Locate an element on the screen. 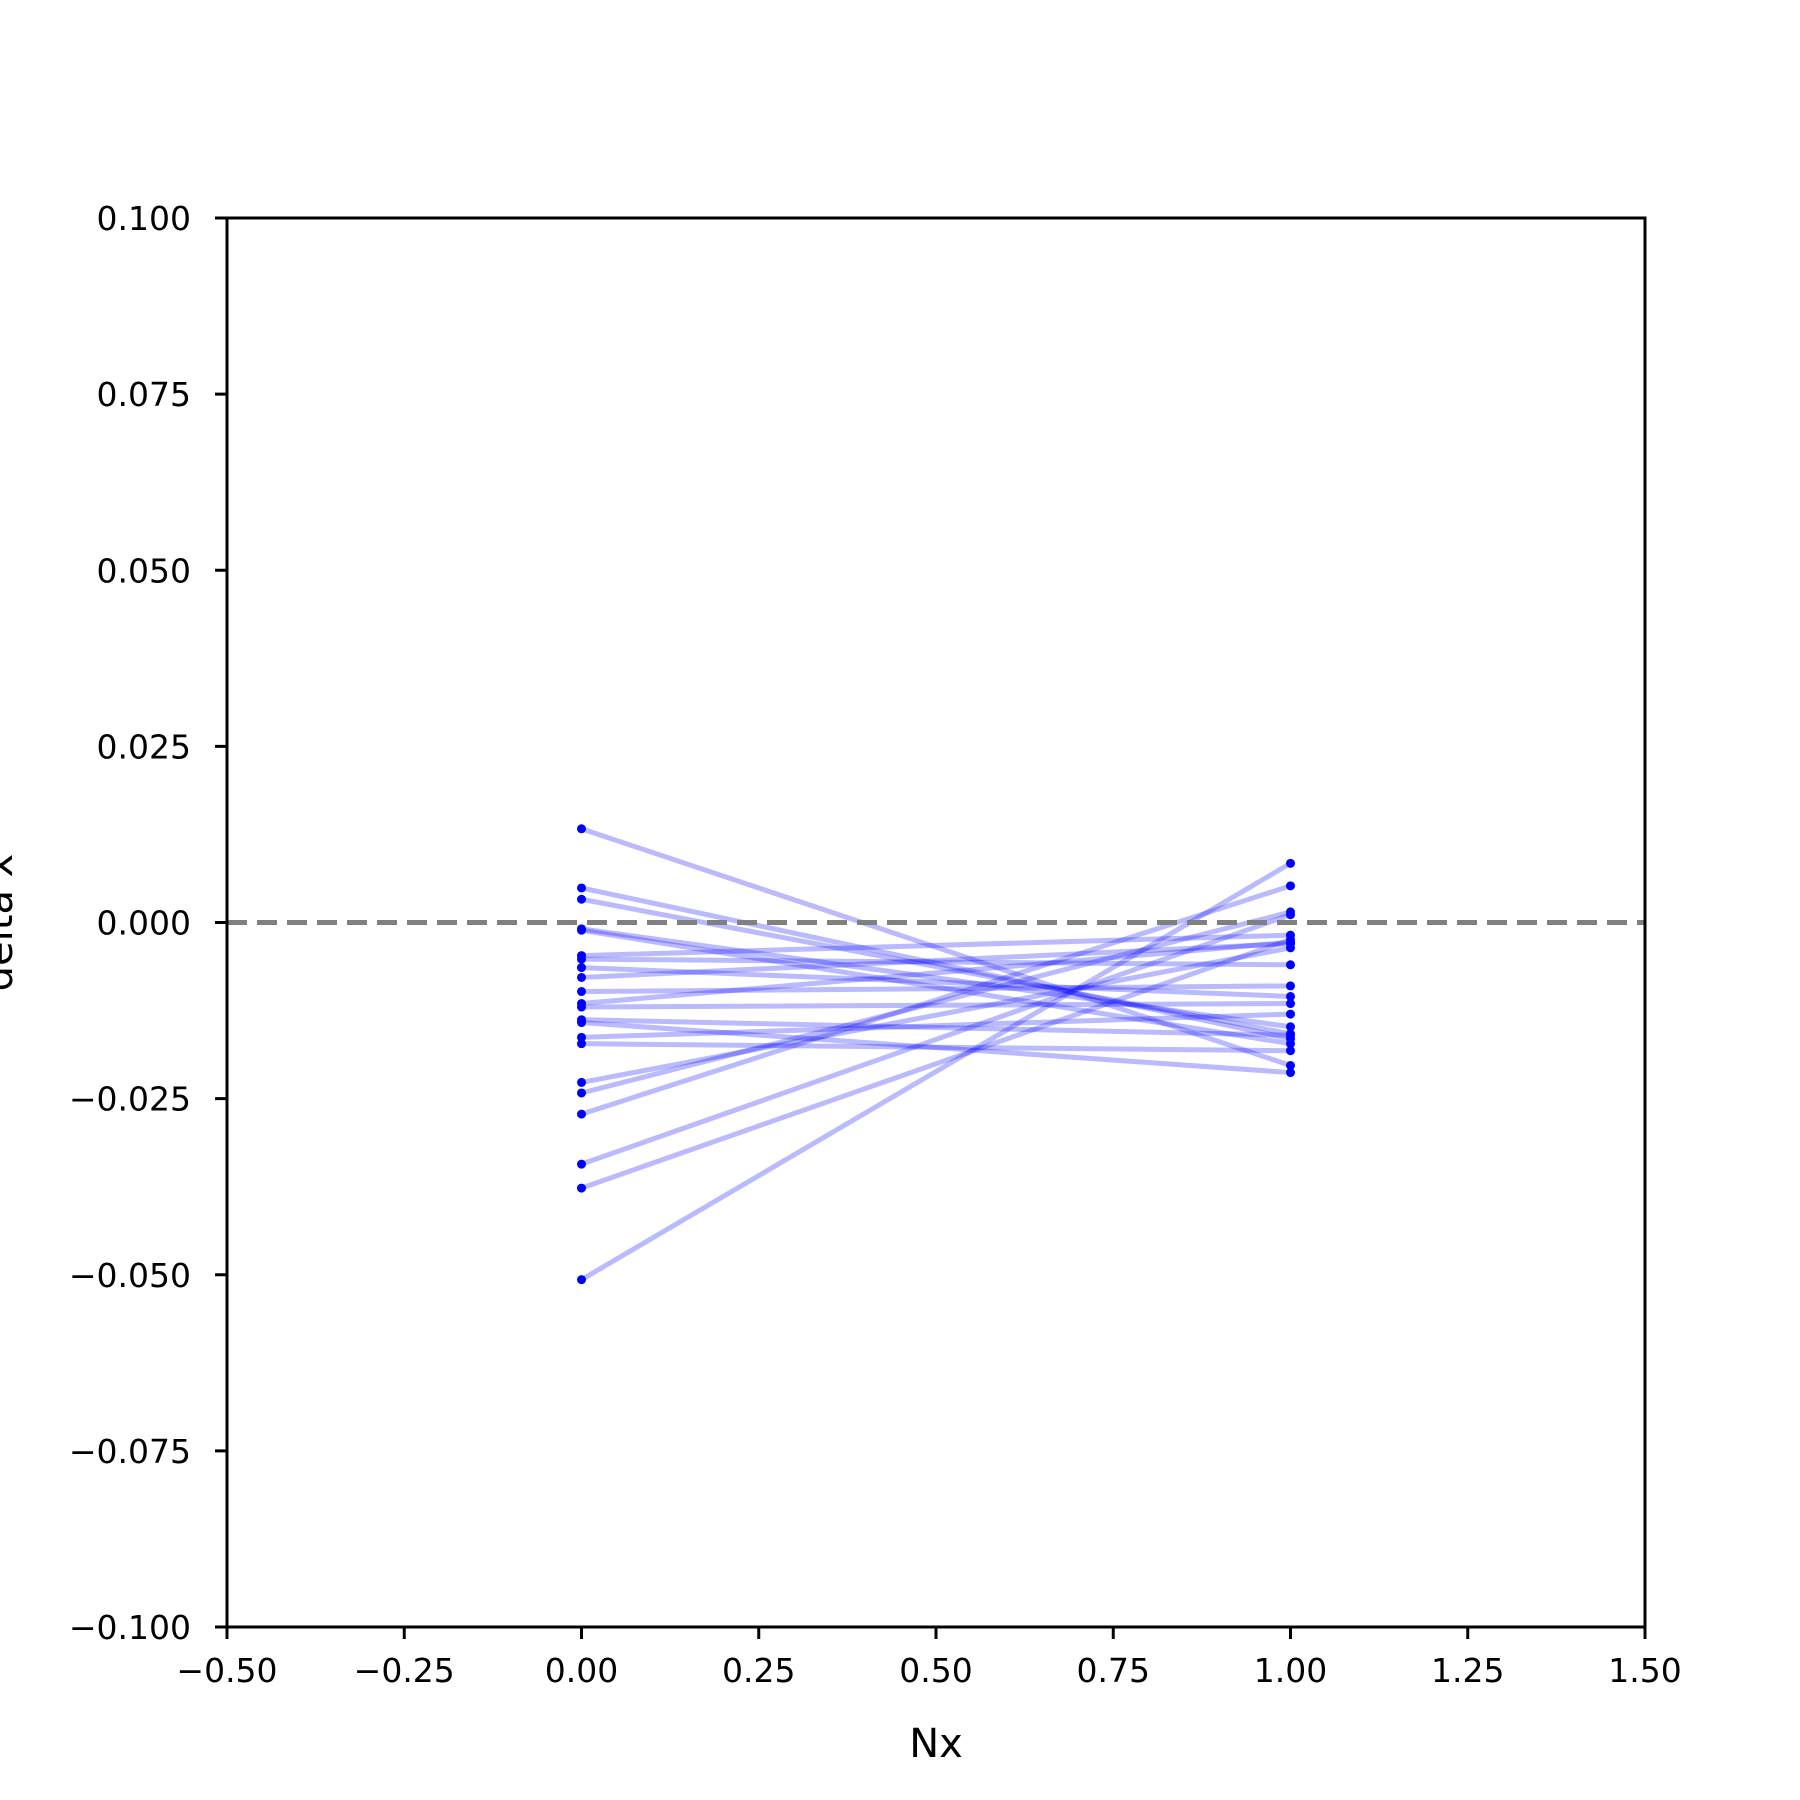 The image size is (1800, 1800). x-axis-ticks: −0.50 −0.25 0.00 0.25 0.50 0.75 1.00 1.25 1.50 is located at coordinates (929, 1658).